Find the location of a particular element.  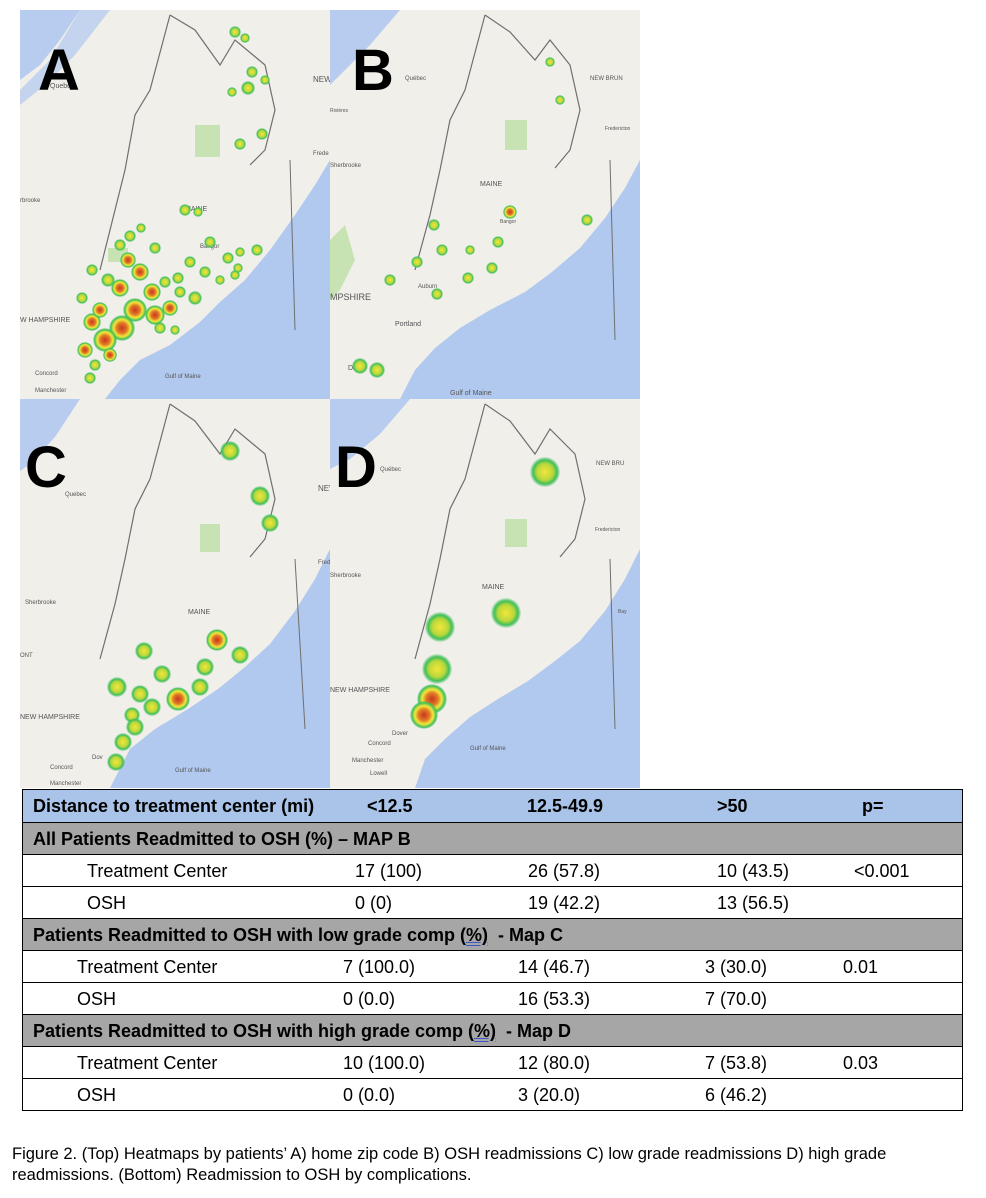

header-col-2: 12.5-49.9 is located at coordinates (565, 806).